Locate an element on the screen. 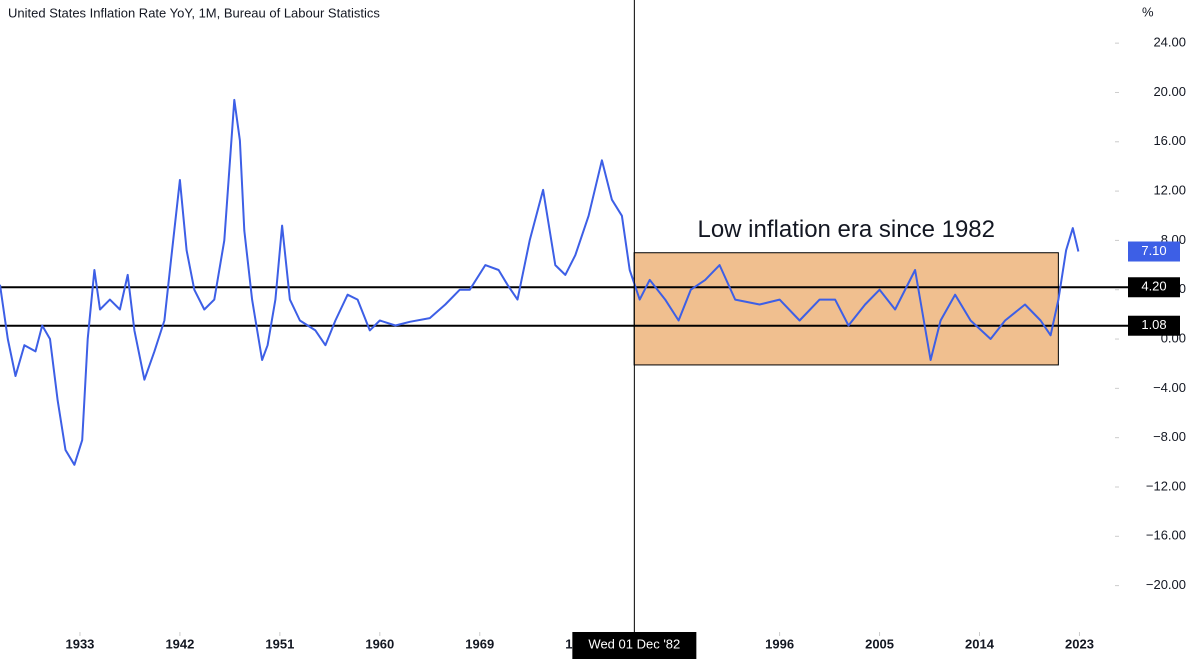  y-tick-label: −20.00 is located at coordinates (1166, 584).